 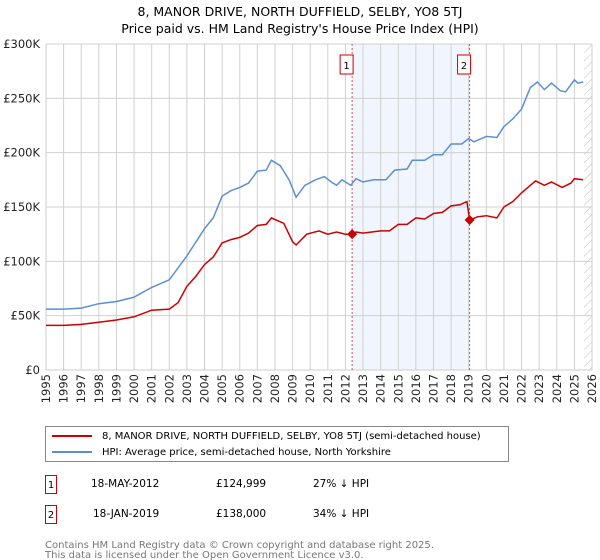 What do you see at coordinates (205, 388) in the screenshot?
I see `x-tick-label: 2004` at bounding box center [205, 388].